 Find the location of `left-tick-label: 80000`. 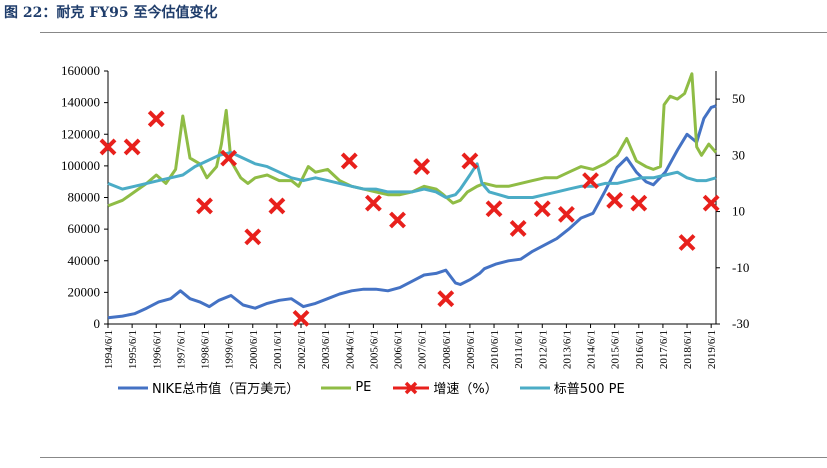

left-tick-label: 80000 is located at coordinates (84, 197).